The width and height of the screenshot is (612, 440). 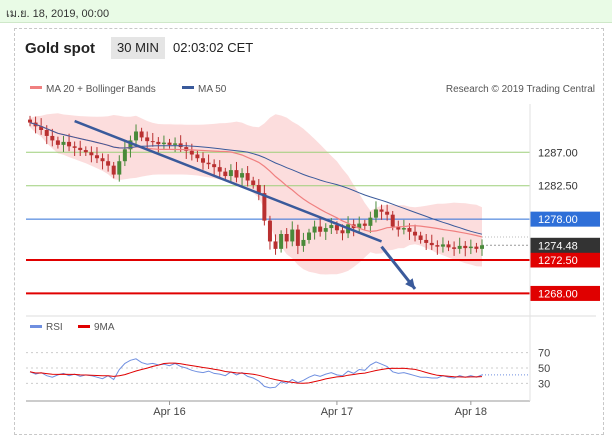 I want to click on ma50-legend-label: MA 50, so click(x=212, y=89).